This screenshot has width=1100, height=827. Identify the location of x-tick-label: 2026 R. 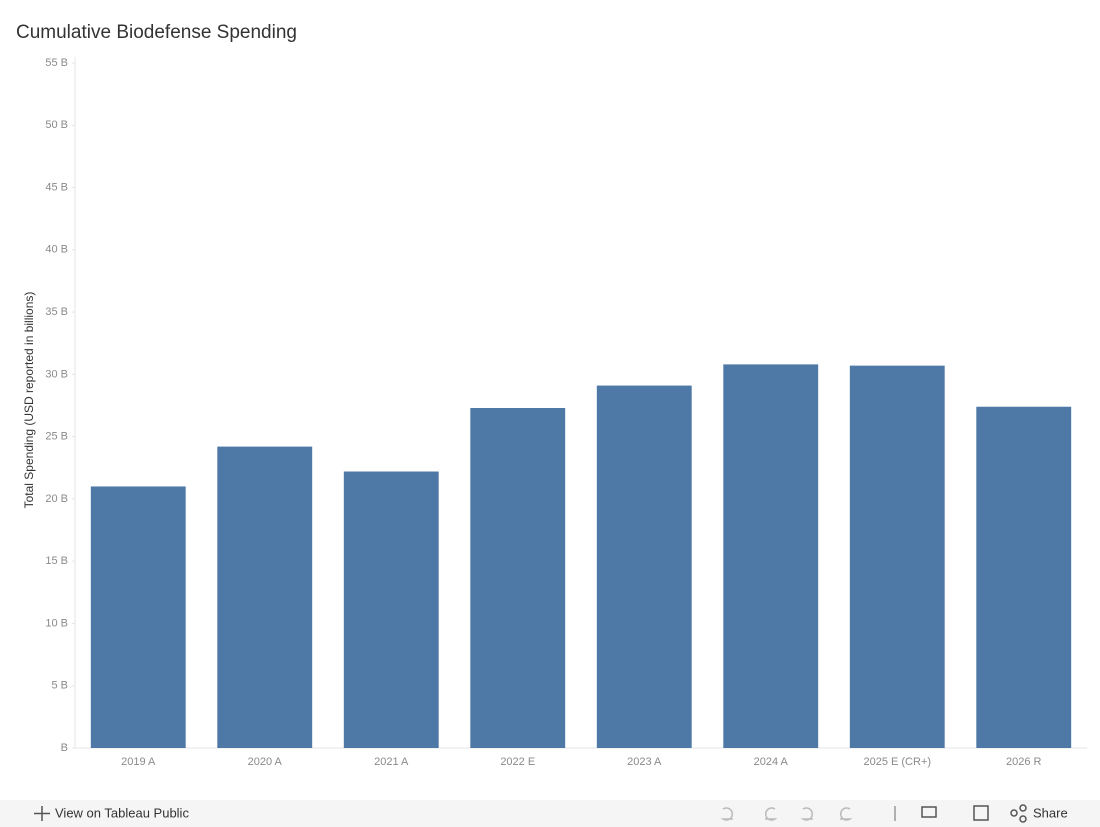
(1024, 762).